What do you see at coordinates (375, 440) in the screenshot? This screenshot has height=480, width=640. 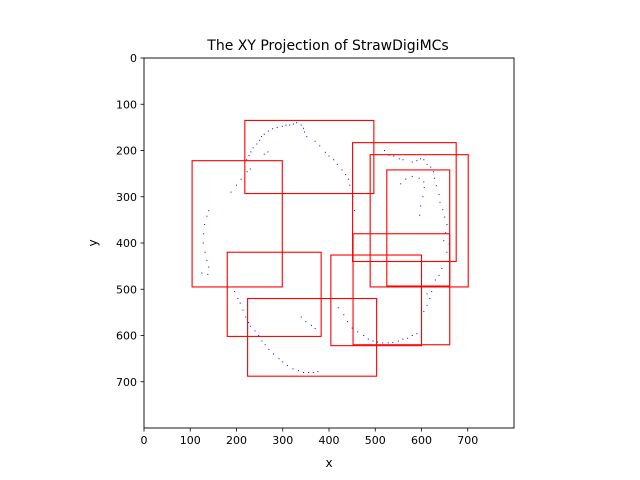 I see `x-tick-label: 500` at bounding box center [375, 440].